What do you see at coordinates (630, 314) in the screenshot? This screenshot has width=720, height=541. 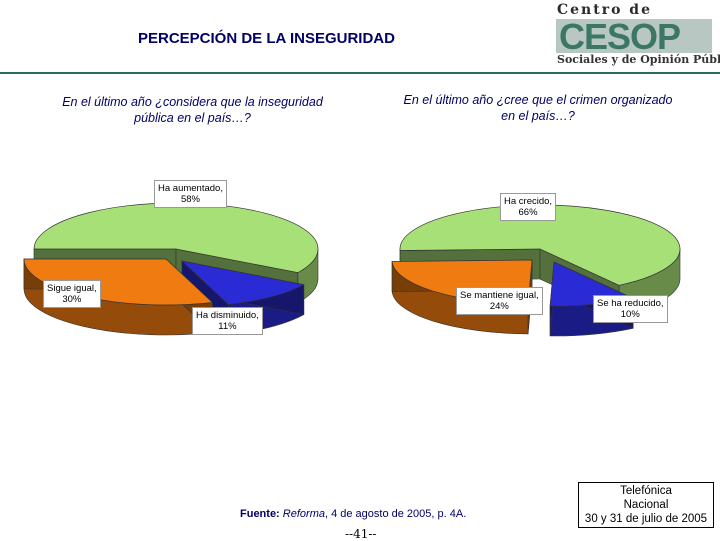 I see `slice-value: 10%` at bounding box center [630, 314].